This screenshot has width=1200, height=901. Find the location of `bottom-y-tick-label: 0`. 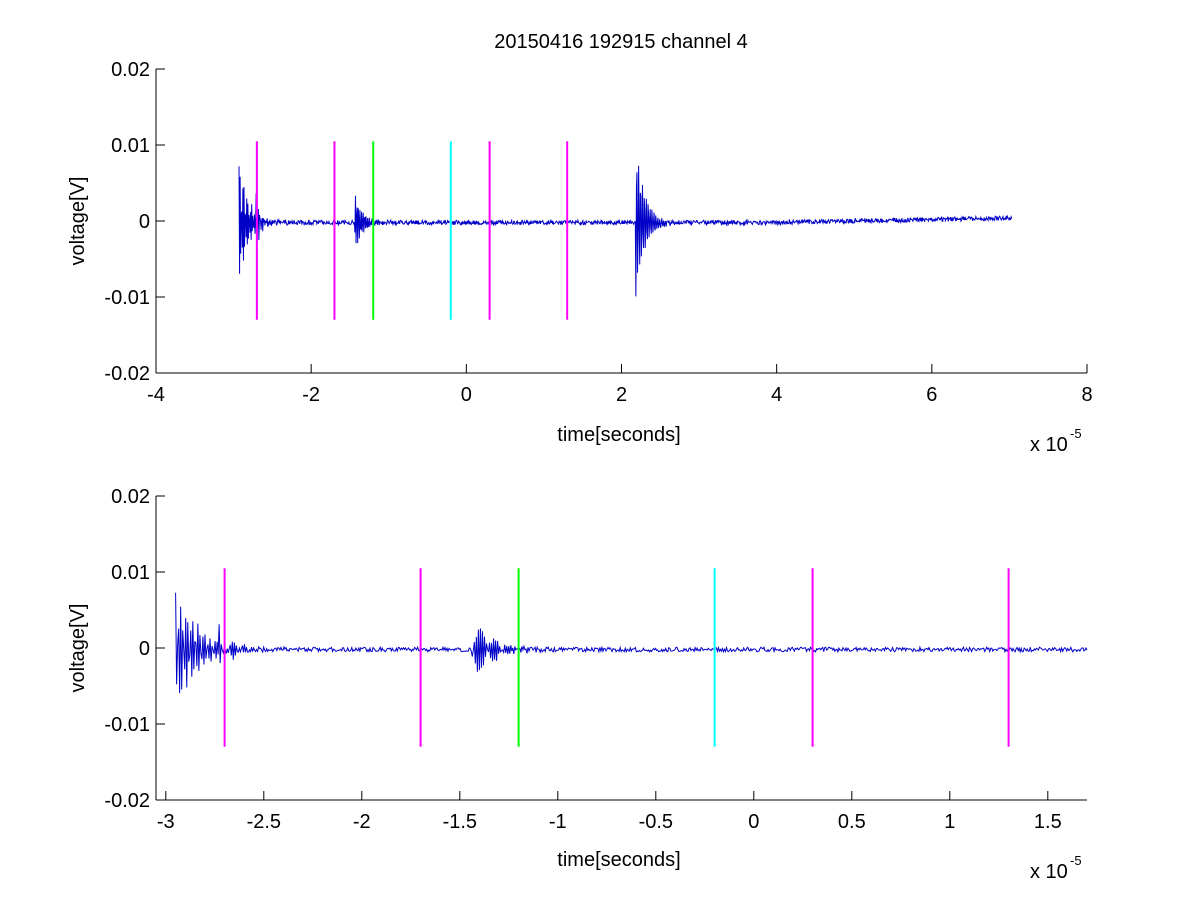

bottom-y-tick-label: 0 is located at coordinates (144, 649).